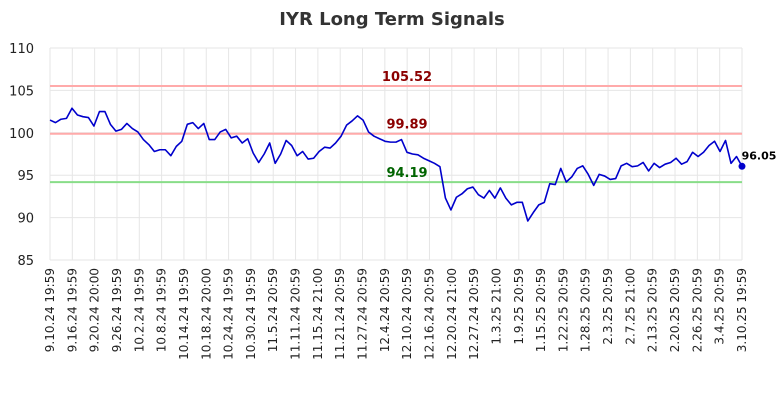 The height and width of the screenshot is (400, 784). What do you see at coordinates (21, 134) in the screenshot?
I see `y-tick-label: 100` at bounding box center [21, 134].